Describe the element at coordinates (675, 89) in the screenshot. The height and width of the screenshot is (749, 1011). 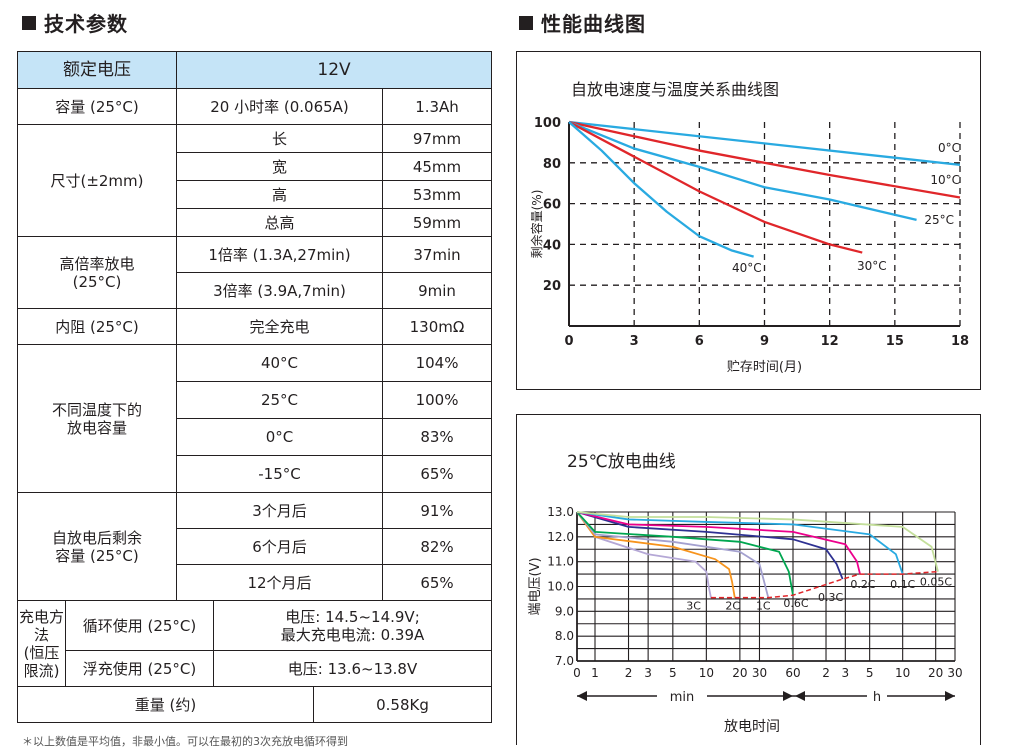
I see `chart-title: 自放电速度与温度关系曲线图` at that location.